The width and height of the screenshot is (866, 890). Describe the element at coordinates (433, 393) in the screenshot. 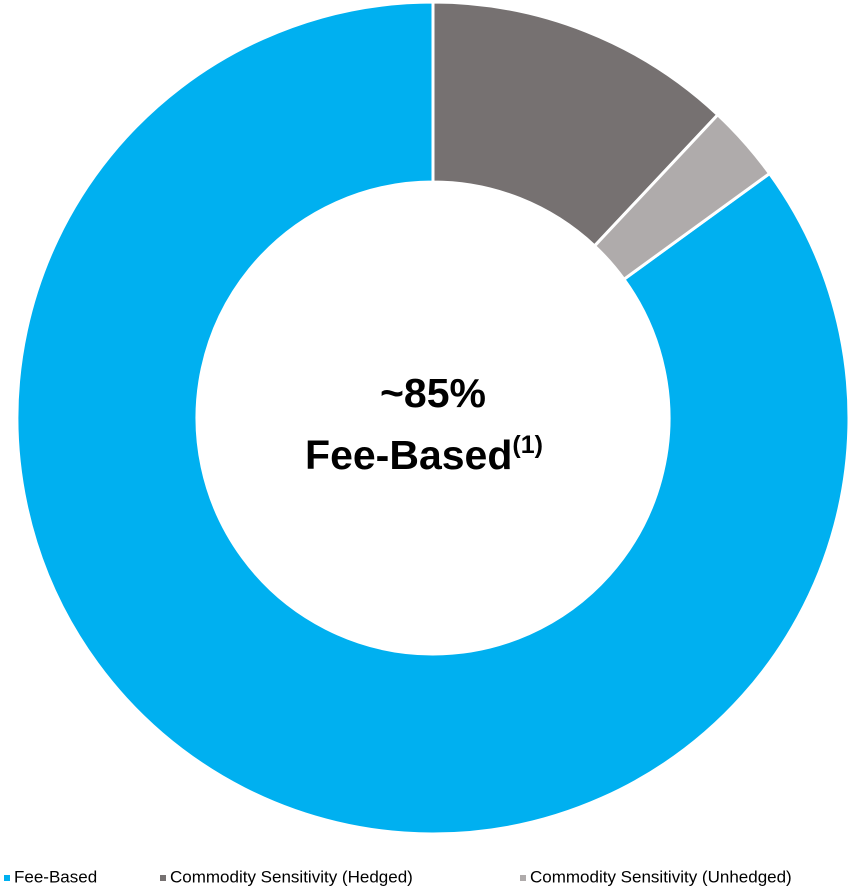

I see `center-label: ~85%` at that location.